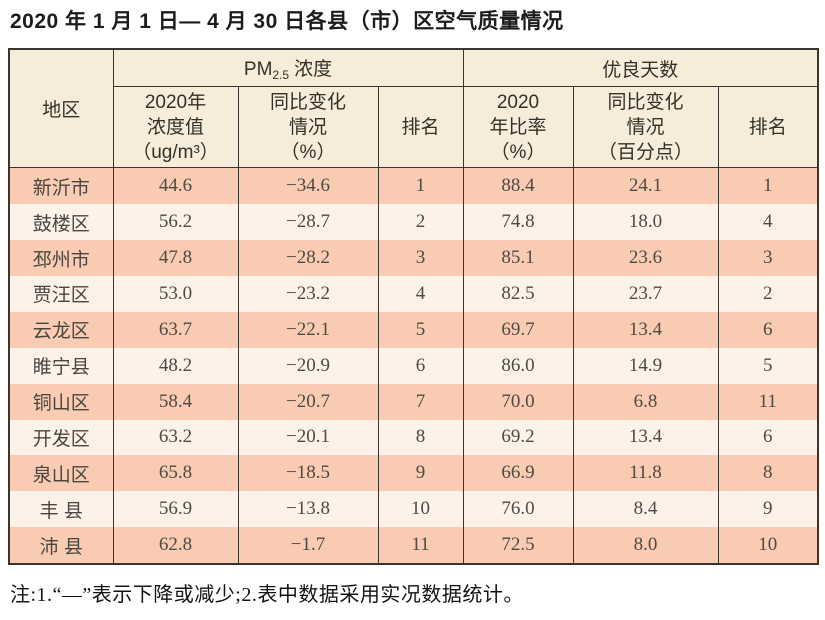  What do you see at coordinates (61, 109) in the screenshot?
I see `header-region: 地区` at bounding box center [61, 109].